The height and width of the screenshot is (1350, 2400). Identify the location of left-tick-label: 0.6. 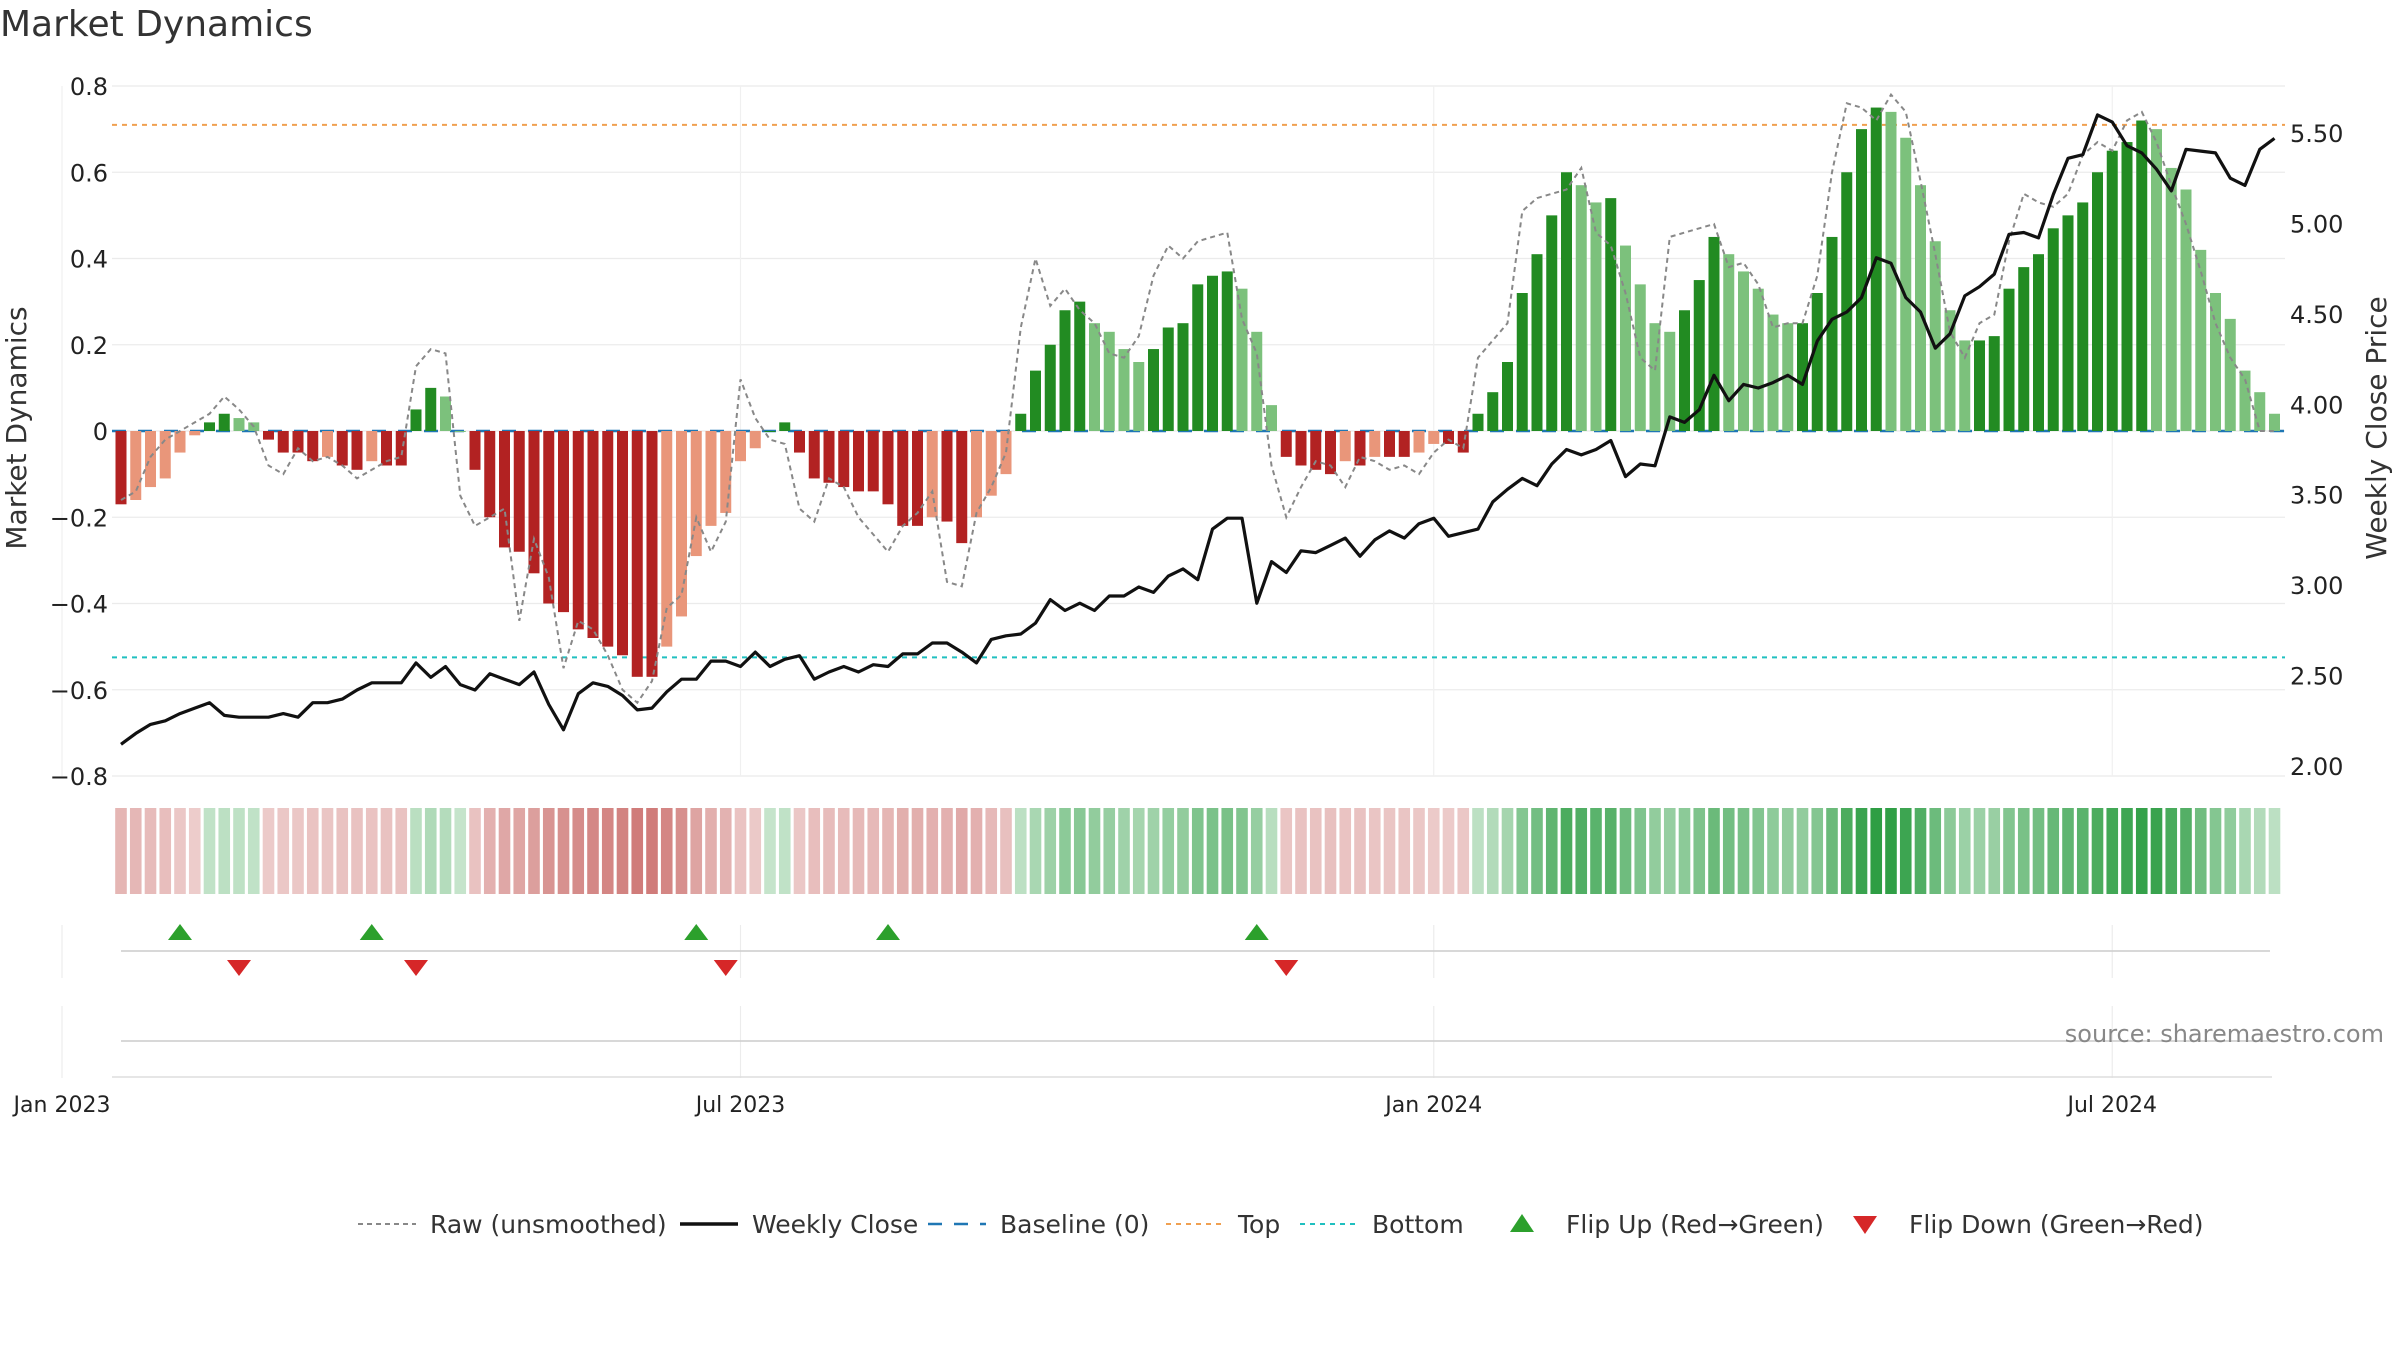
(89, 173).